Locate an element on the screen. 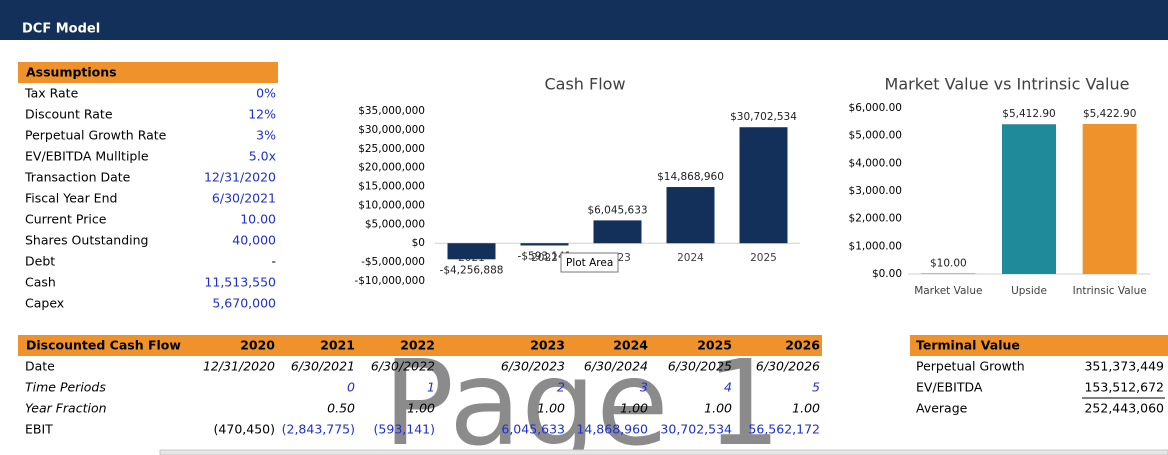 Image resolution: width=1168 pixels, height=455 pixels. cell: 1 is located at coordinates (431, 387).